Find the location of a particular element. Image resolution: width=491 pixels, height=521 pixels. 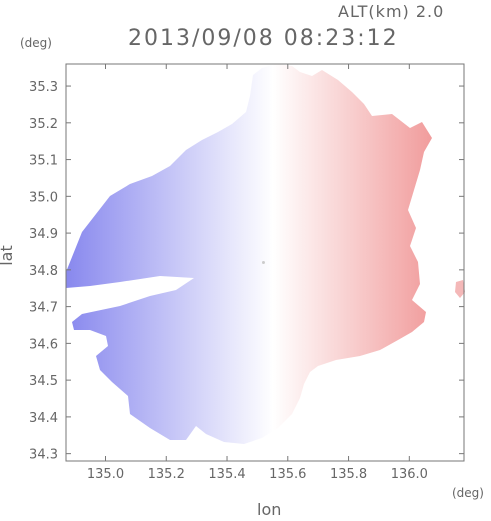

y-tick-label: 35.3 is located at coordinates (43, 87).